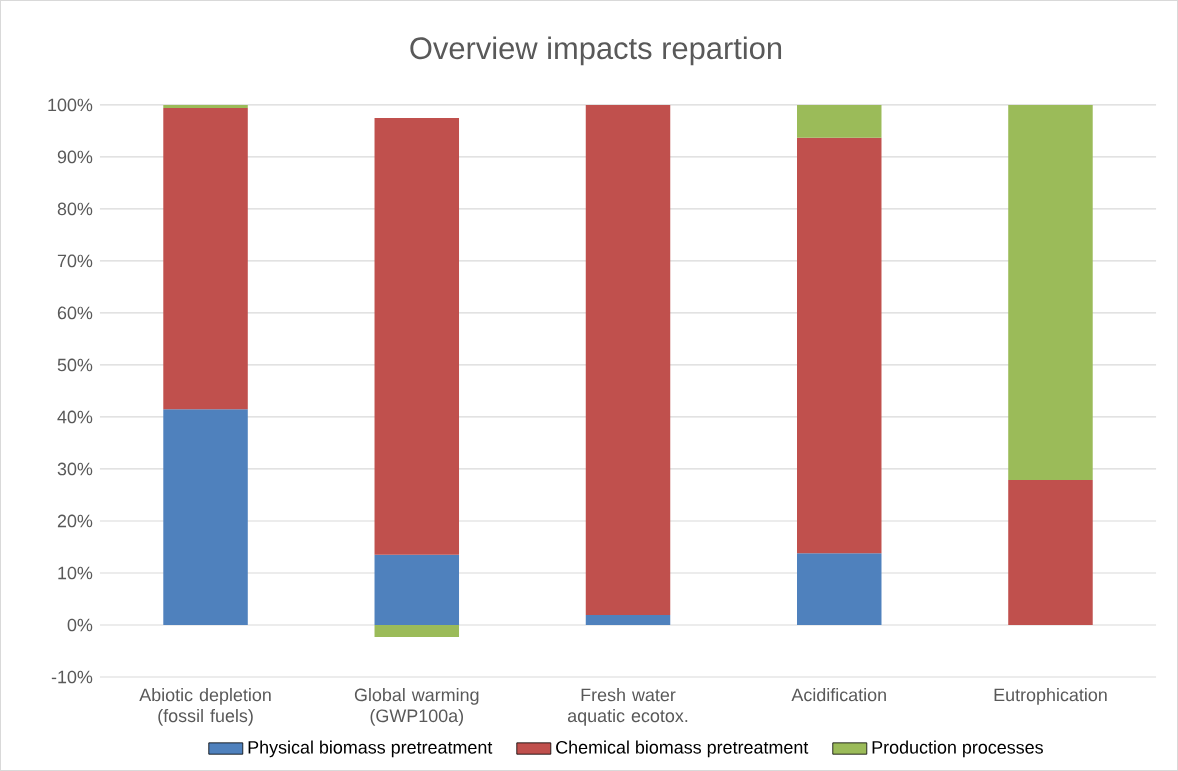  I want to click on chart-title: Overview impacts repartion, so click(596, 51).